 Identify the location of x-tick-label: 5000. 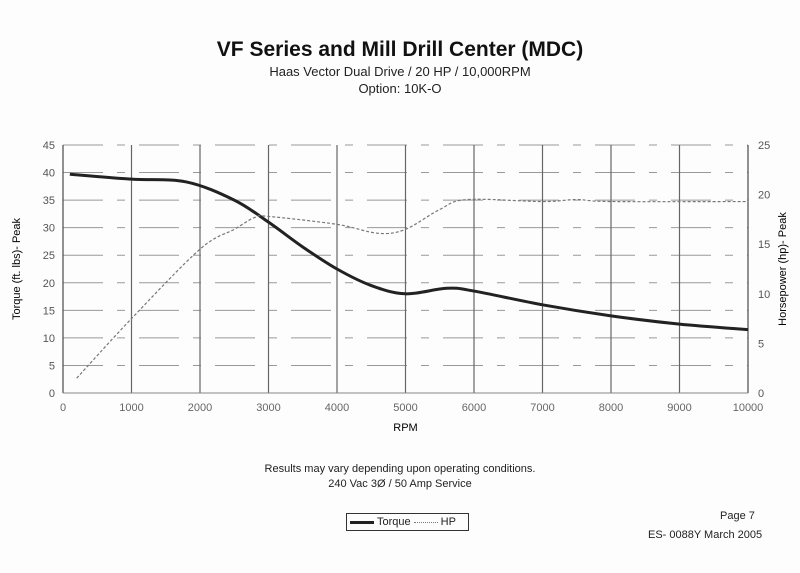
(405, 408).